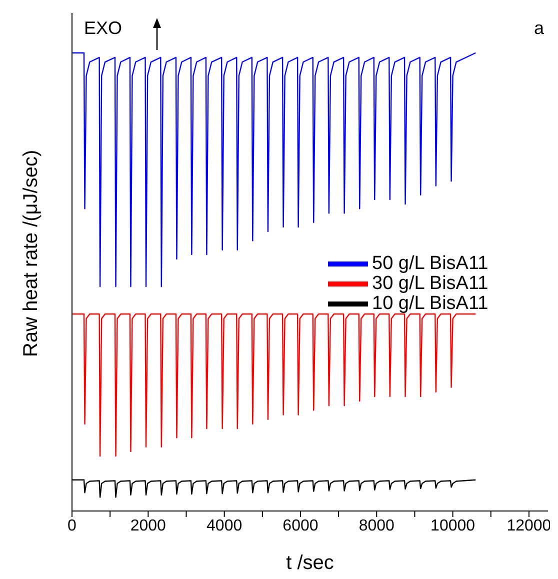 The width and height of the screenshot is (558, 579). What do you see at coordinates (72, 525) in the screenshot?
I see `x-tick-label: 0` at bounding box center [72, 525].